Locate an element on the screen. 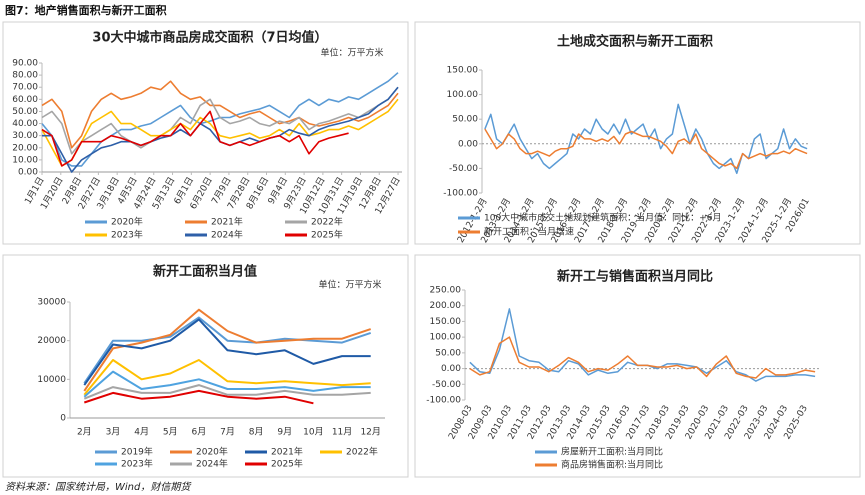  y-tick-label: 200.00 is located at coordinates (446, 306).